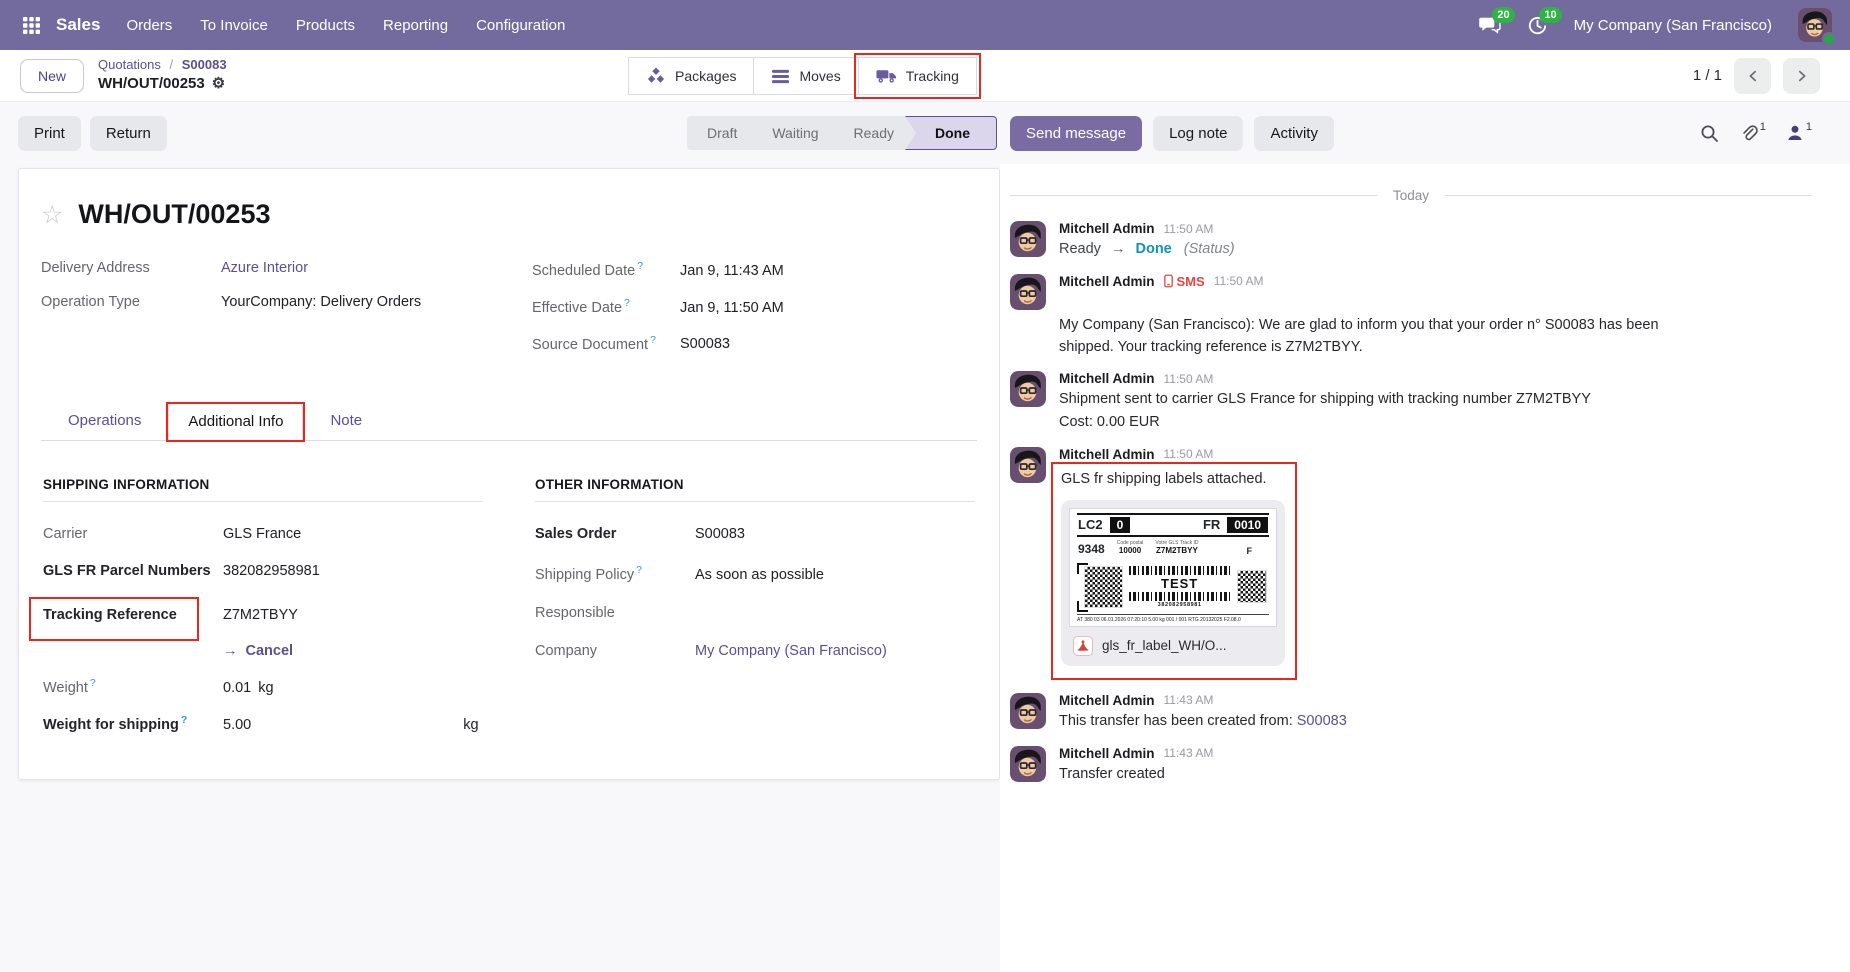  I want to click on effective-date-value: Jan 9, 11:50 AM, so click(732, 307).